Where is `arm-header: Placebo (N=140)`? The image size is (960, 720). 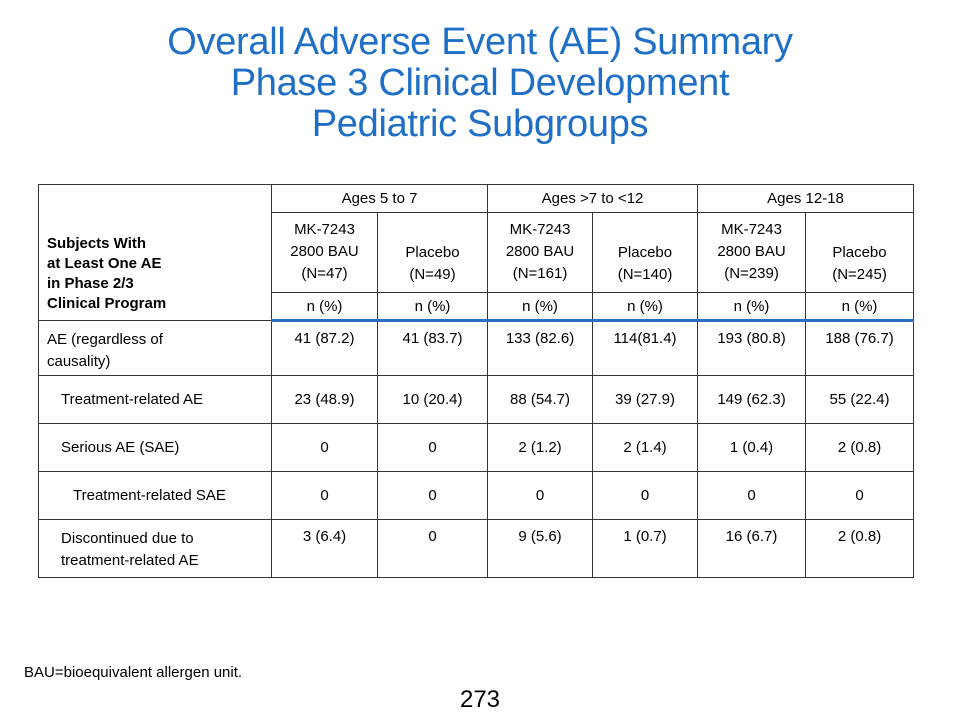
arm-header: Placebo (N=140) is located at coordinates (645, 252).